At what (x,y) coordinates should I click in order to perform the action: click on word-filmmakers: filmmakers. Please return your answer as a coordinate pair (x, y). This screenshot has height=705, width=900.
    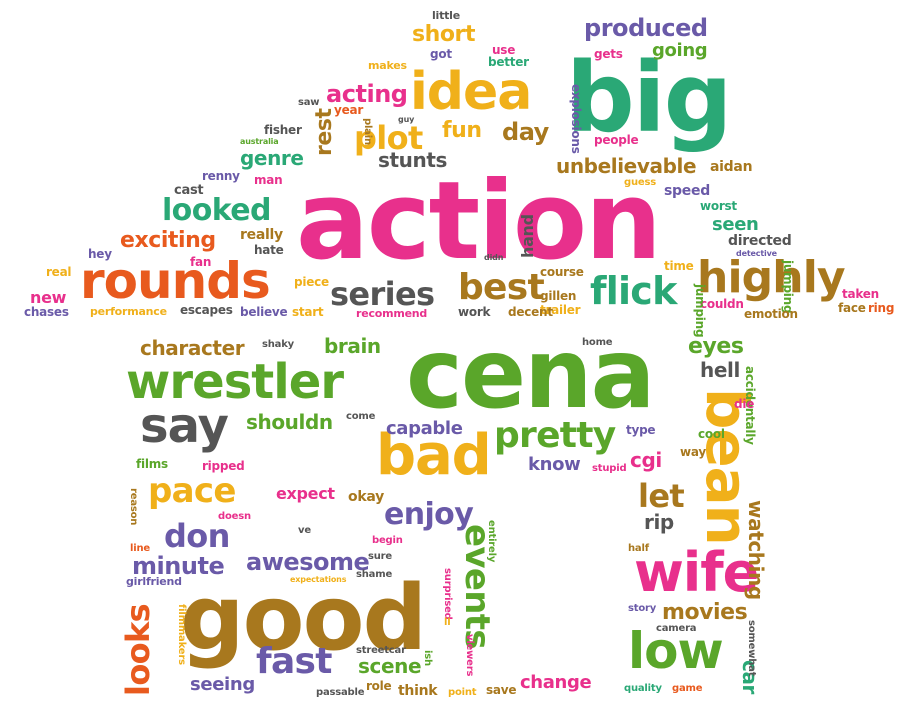
    Looking at the image, I should click on (181, 634).